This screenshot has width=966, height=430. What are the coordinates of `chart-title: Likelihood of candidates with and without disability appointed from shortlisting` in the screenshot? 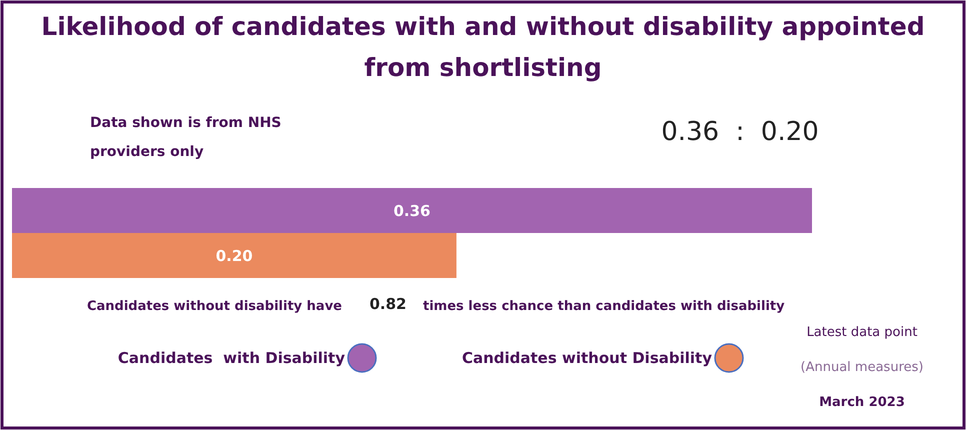 It's located at (483, 47).